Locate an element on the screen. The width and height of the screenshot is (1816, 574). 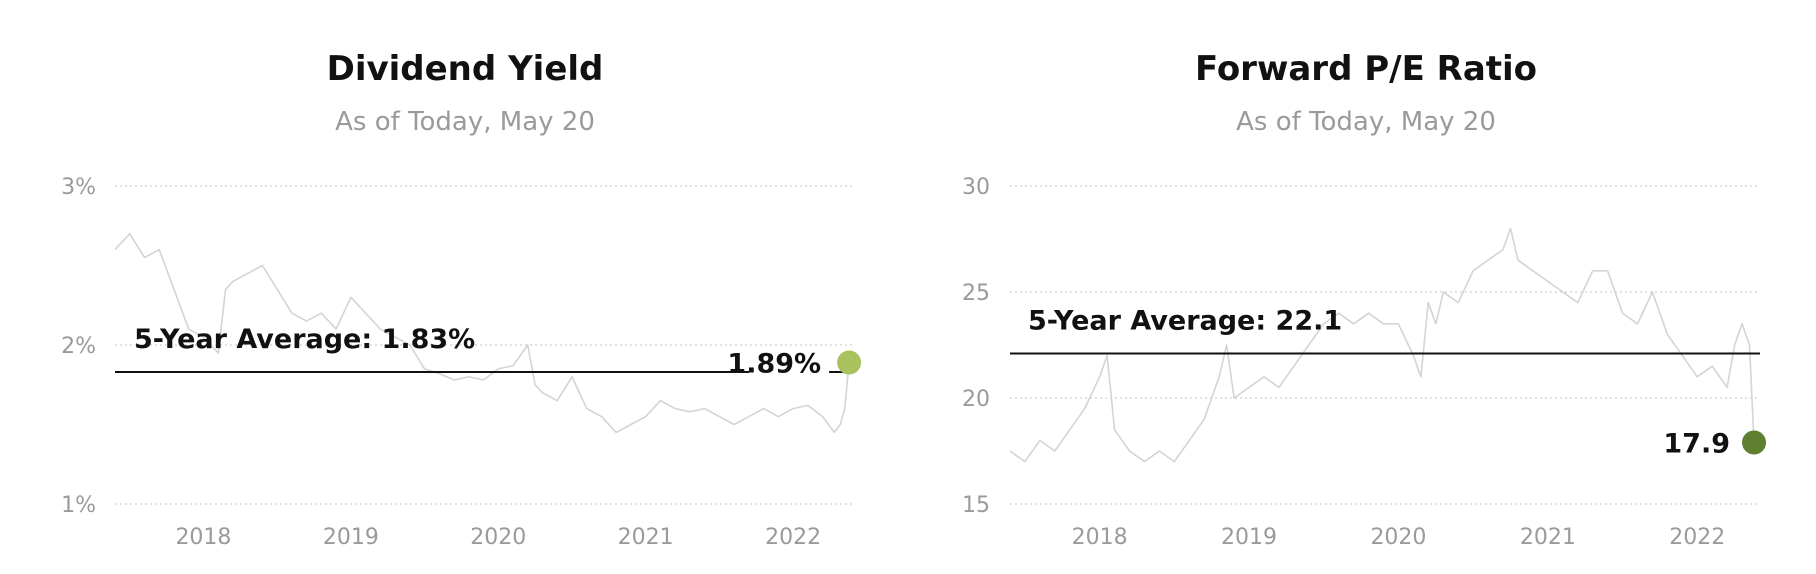
y-tick-label: 20 is located at coordinates (976, 399).